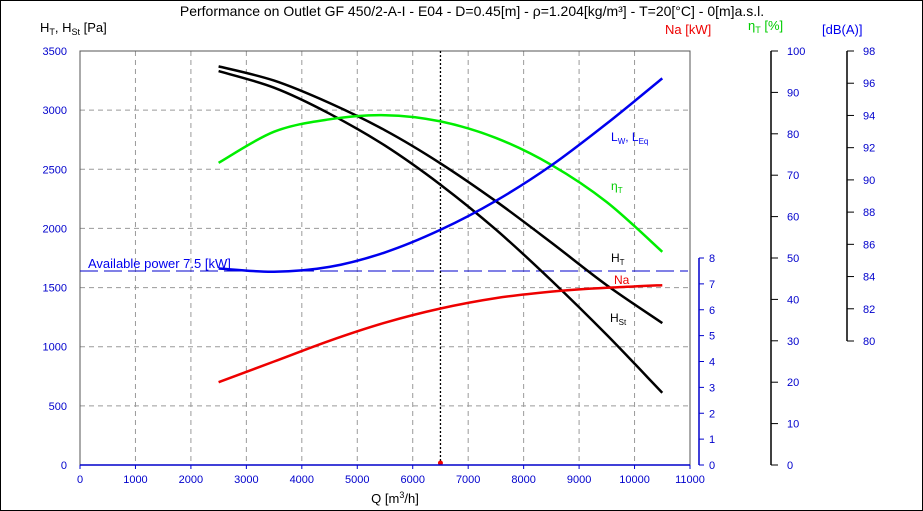 The width and height of the screenshot is (923, 511). I want to click on power-tick-label: 4, so click(712, 363).